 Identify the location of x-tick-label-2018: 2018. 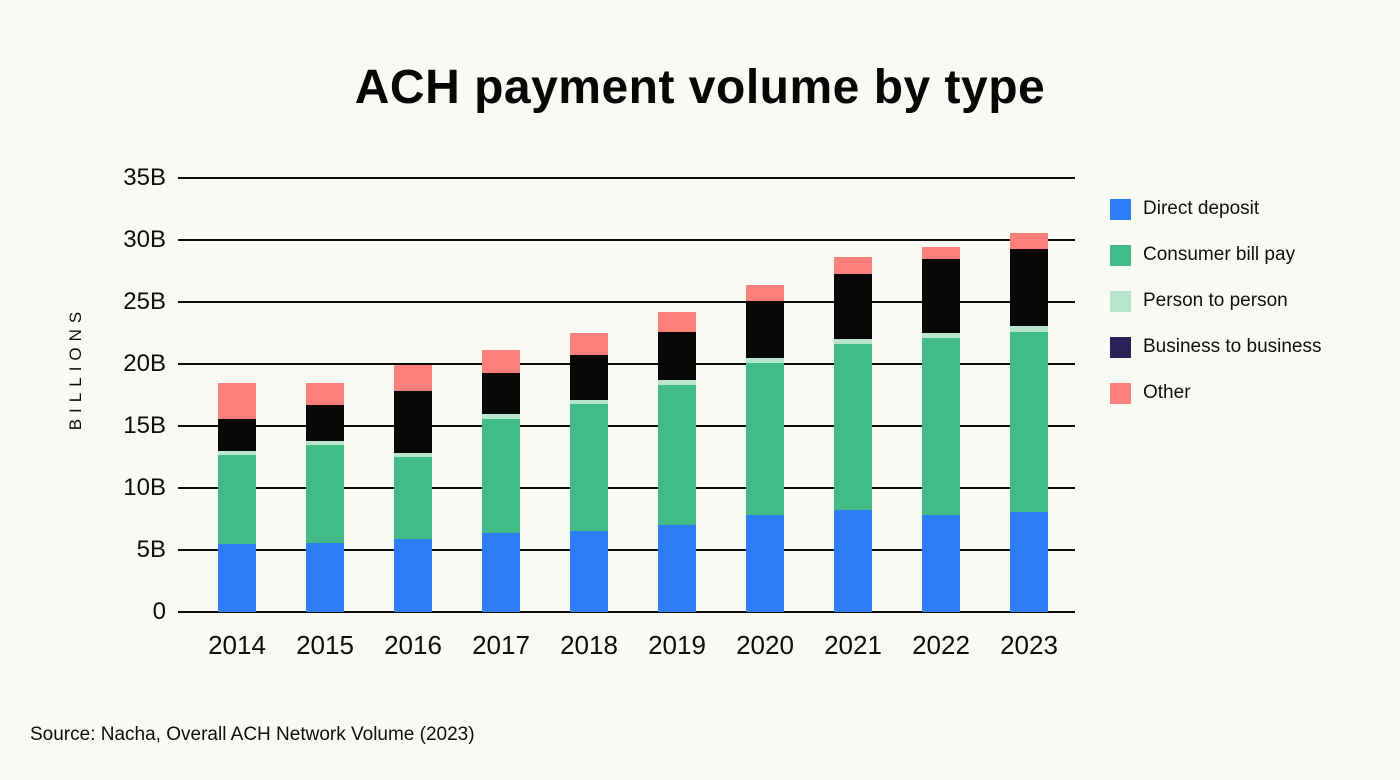
(589, 645).